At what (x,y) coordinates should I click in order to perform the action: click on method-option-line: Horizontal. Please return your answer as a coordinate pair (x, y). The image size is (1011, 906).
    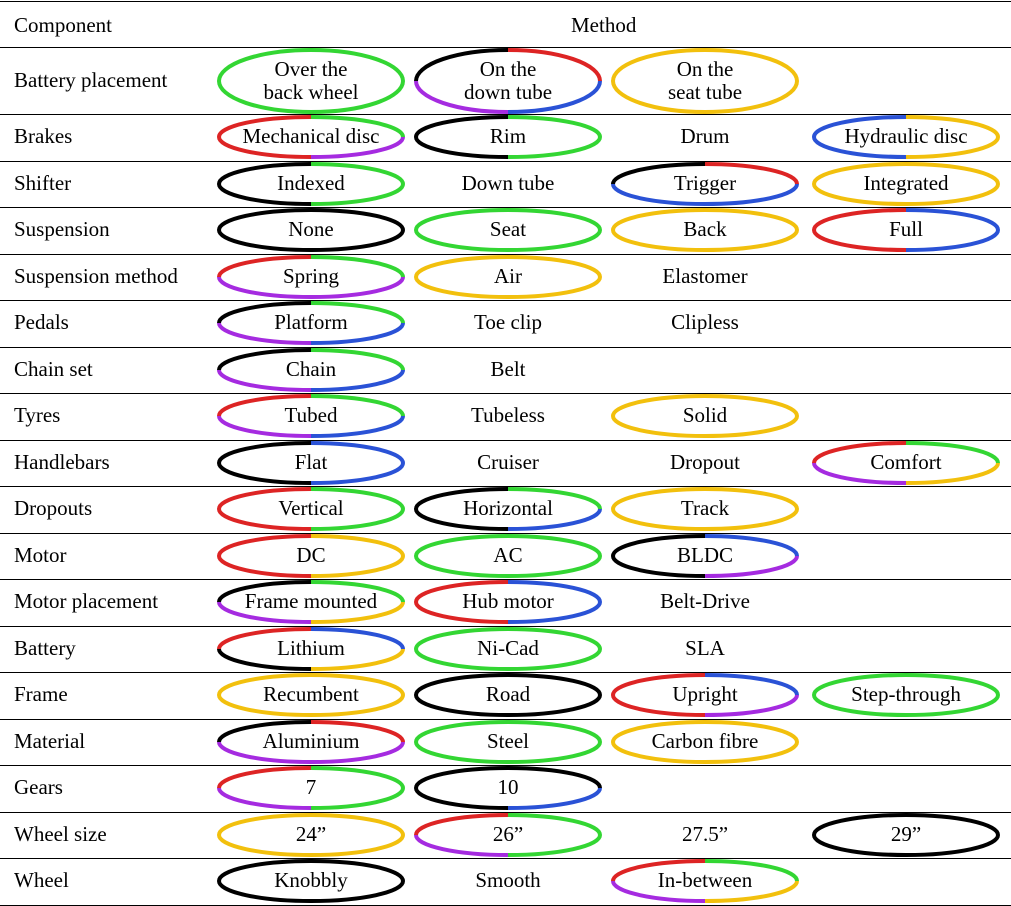
    Looking at the image, I should click on (508, 508).